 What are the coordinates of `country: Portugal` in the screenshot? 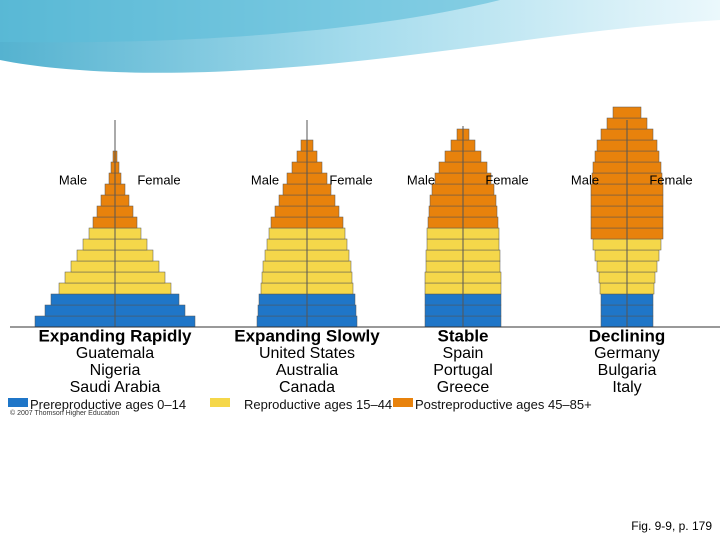 It's located at (463, 370).